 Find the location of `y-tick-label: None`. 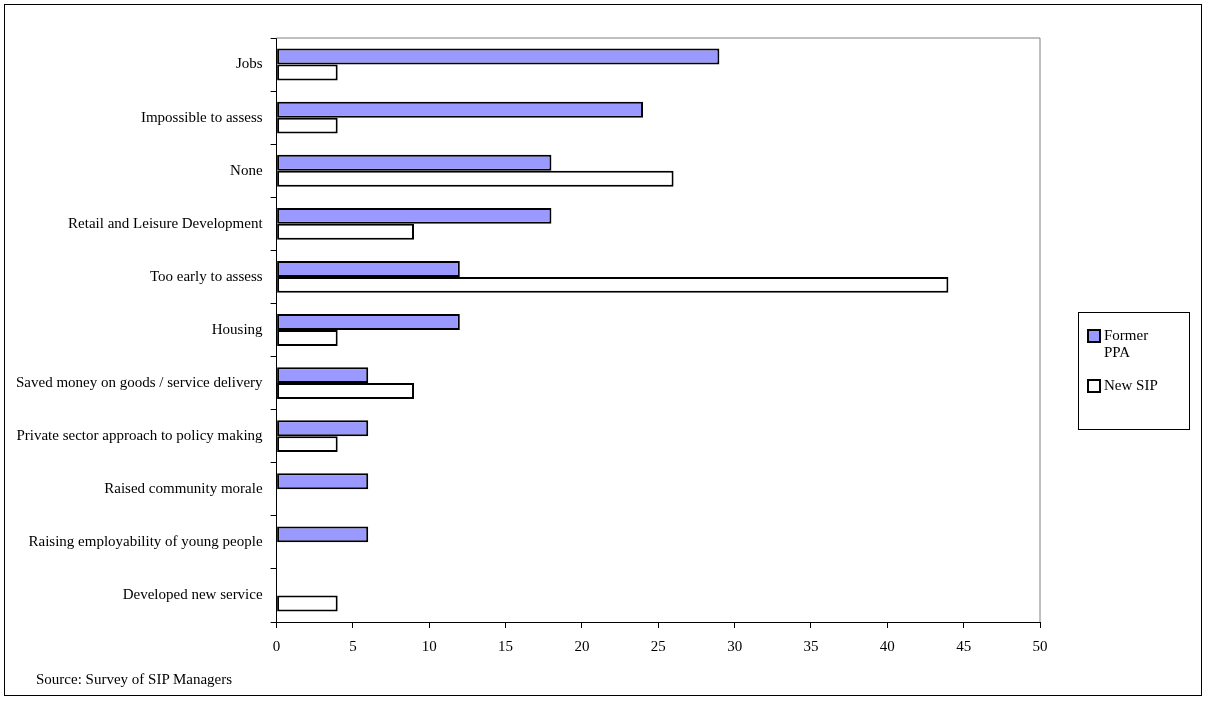

y-tick-label: None is located at coordinates (246, 169).